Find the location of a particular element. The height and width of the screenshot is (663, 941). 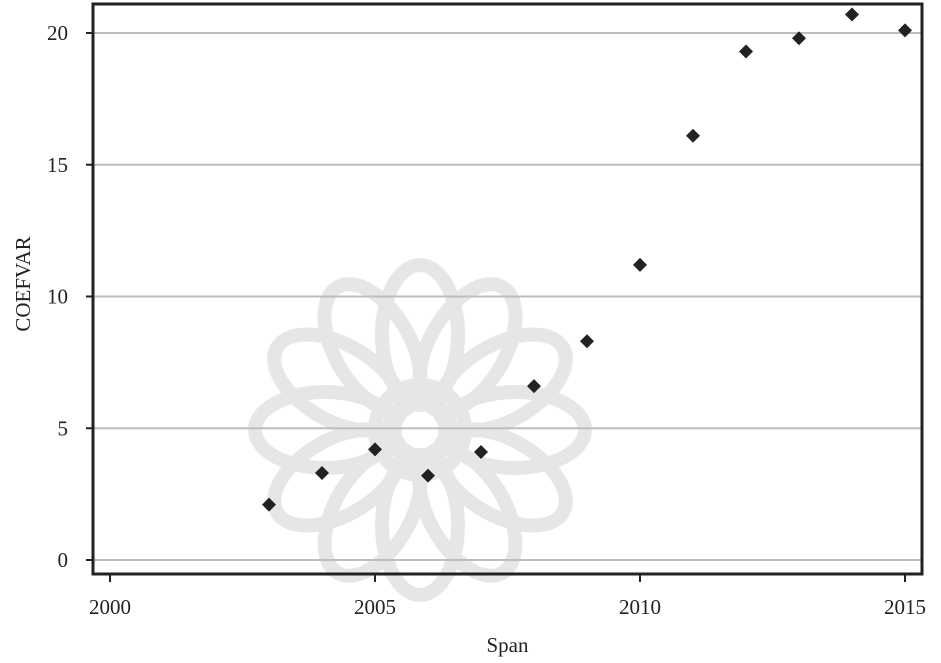

y-tick-label: 20 is located at coordinates (57, 33).